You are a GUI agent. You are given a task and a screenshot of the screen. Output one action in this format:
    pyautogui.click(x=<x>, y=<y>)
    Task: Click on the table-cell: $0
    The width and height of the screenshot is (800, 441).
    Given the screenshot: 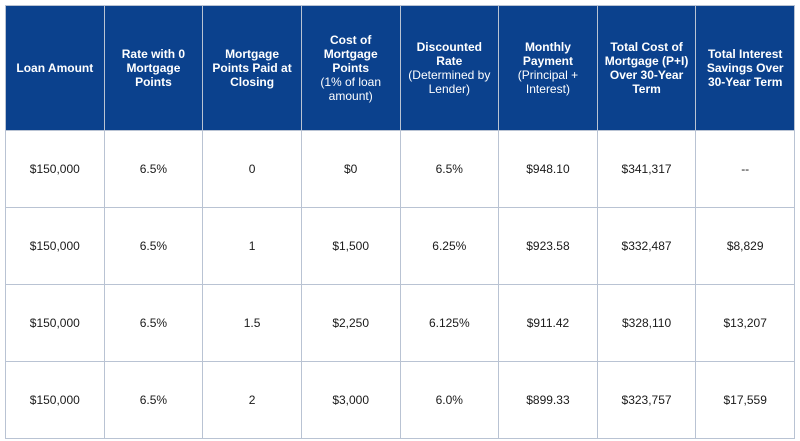 What is the action you would take?
    pyautogui.click(x=350, y=169)
    